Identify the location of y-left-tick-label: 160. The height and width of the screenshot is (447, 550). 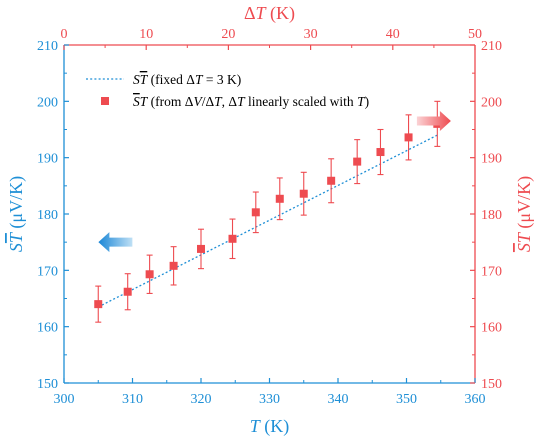
(47, 328).